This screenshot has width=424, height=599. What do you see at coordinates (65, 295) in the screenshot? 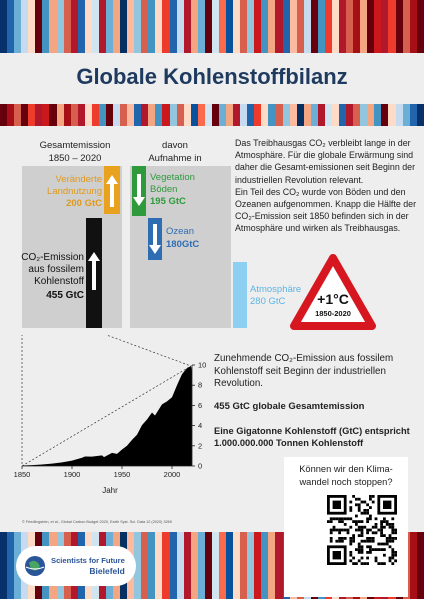
I see `fossil-emission-value: 455 GtC` at bounding box center [65, 295].